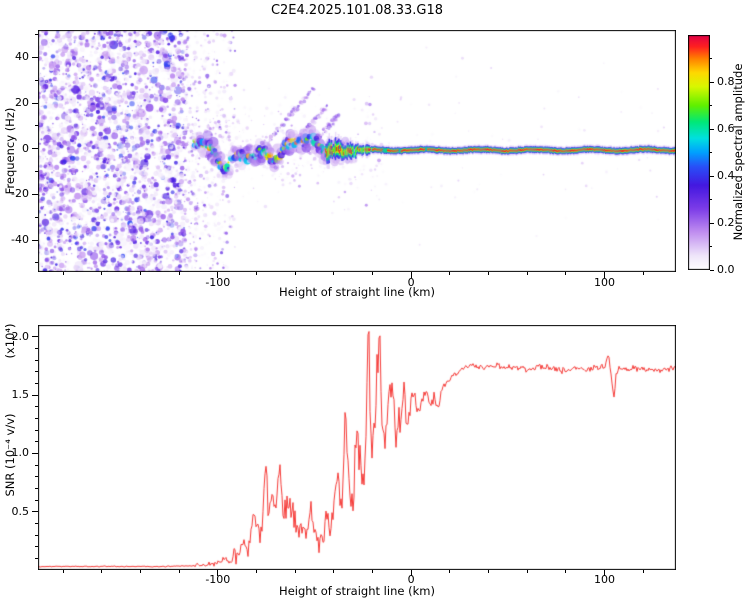 The width and height of the screenshot is (750, 600). I want to click on spec-y-tick-label: -20, so click(20, 194).